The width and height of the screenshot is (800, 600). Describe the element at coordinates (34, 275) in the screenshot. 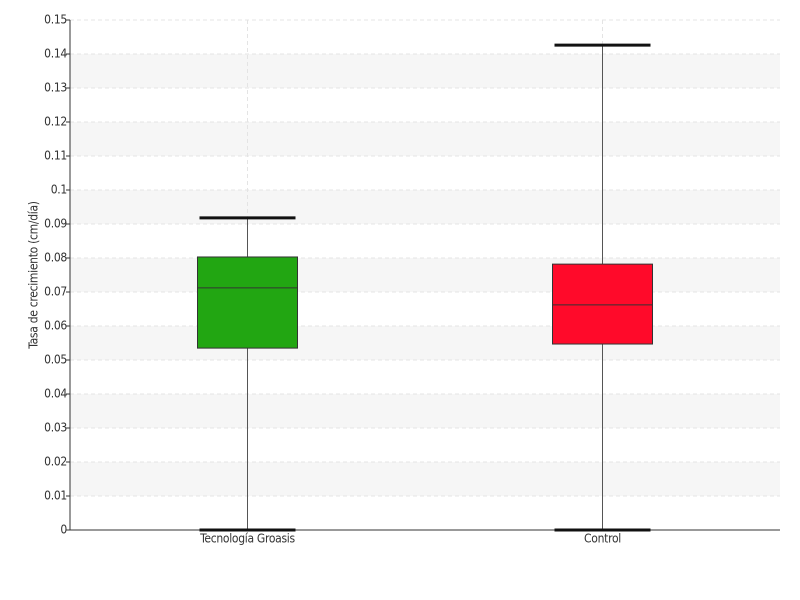

I see `y-axis-label: Tasa de crecimiento (cm/día)` at that location.